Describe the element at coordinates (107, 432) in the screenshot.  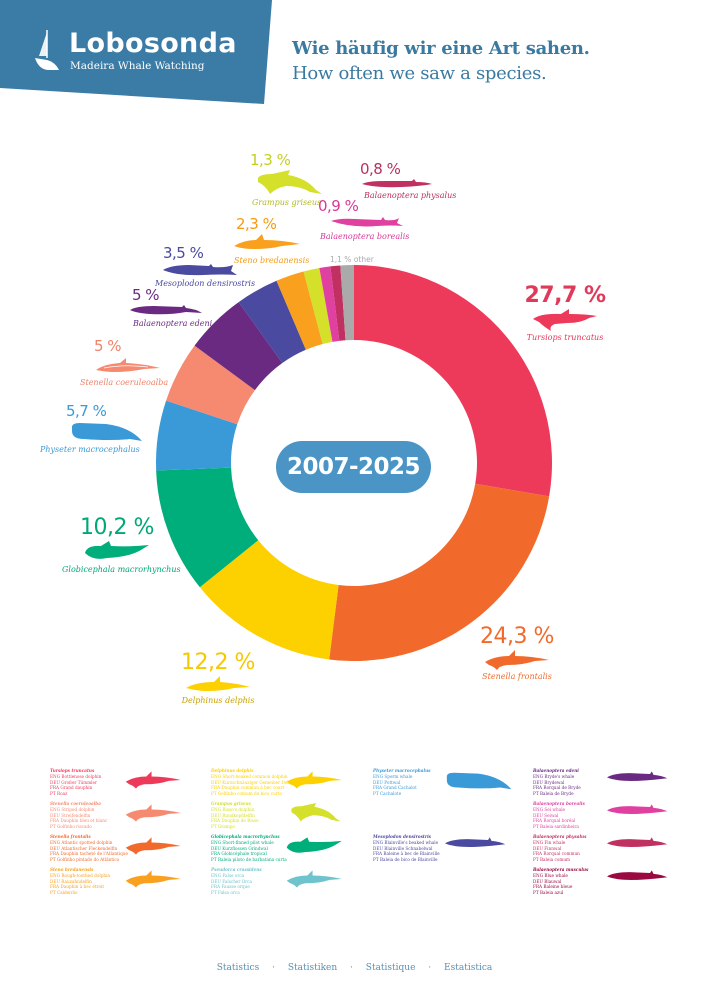
I see `sperm-whale-icon` at that location.